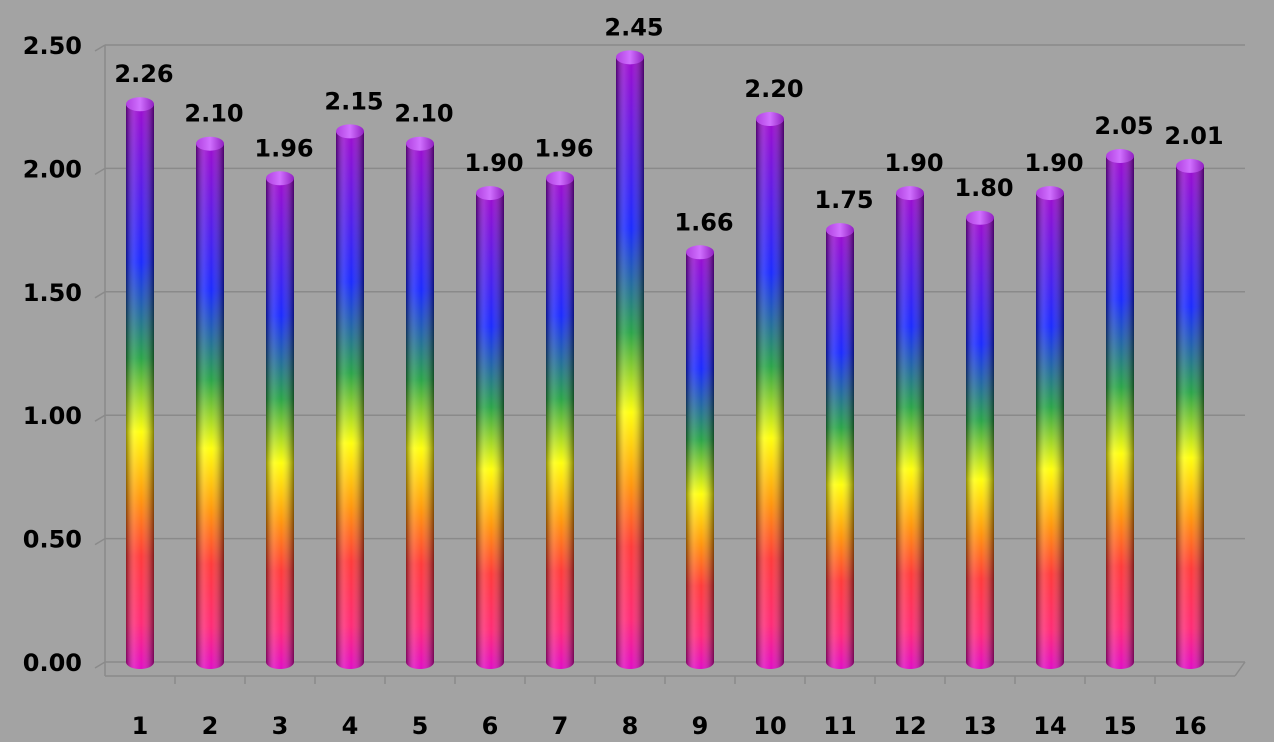 This screenshot has width=1274, height=742. Describe the element at coordinates (630, 726) in the screenshot. I see `x-tick-label: 8` at that location.